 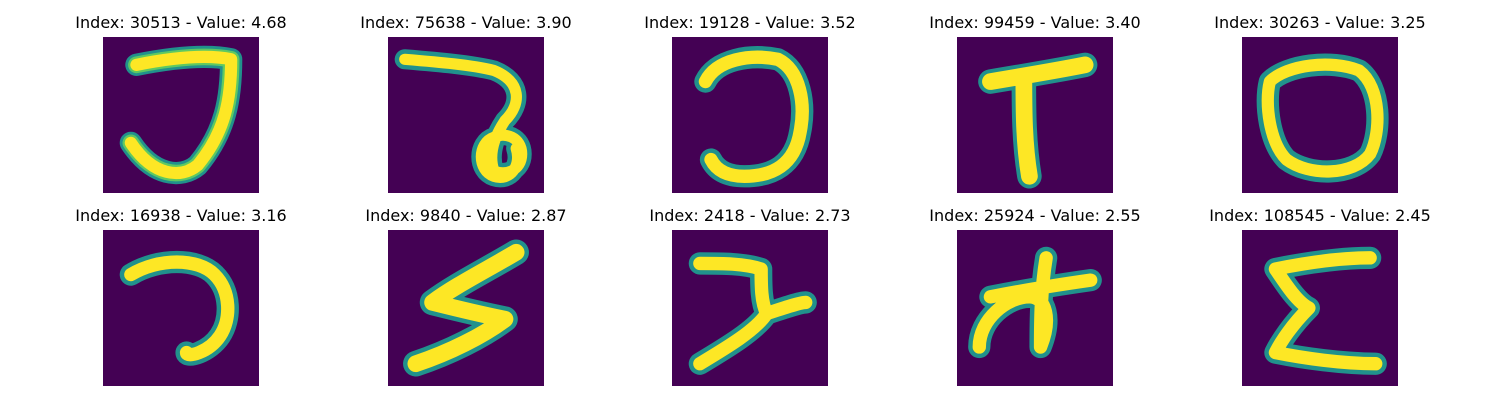 What do you see at coordinates (1035, 22) in the screenshot?
I see `panel-title: Index: 99459 - Value: 3.40` at bounding box center [1035, 22].